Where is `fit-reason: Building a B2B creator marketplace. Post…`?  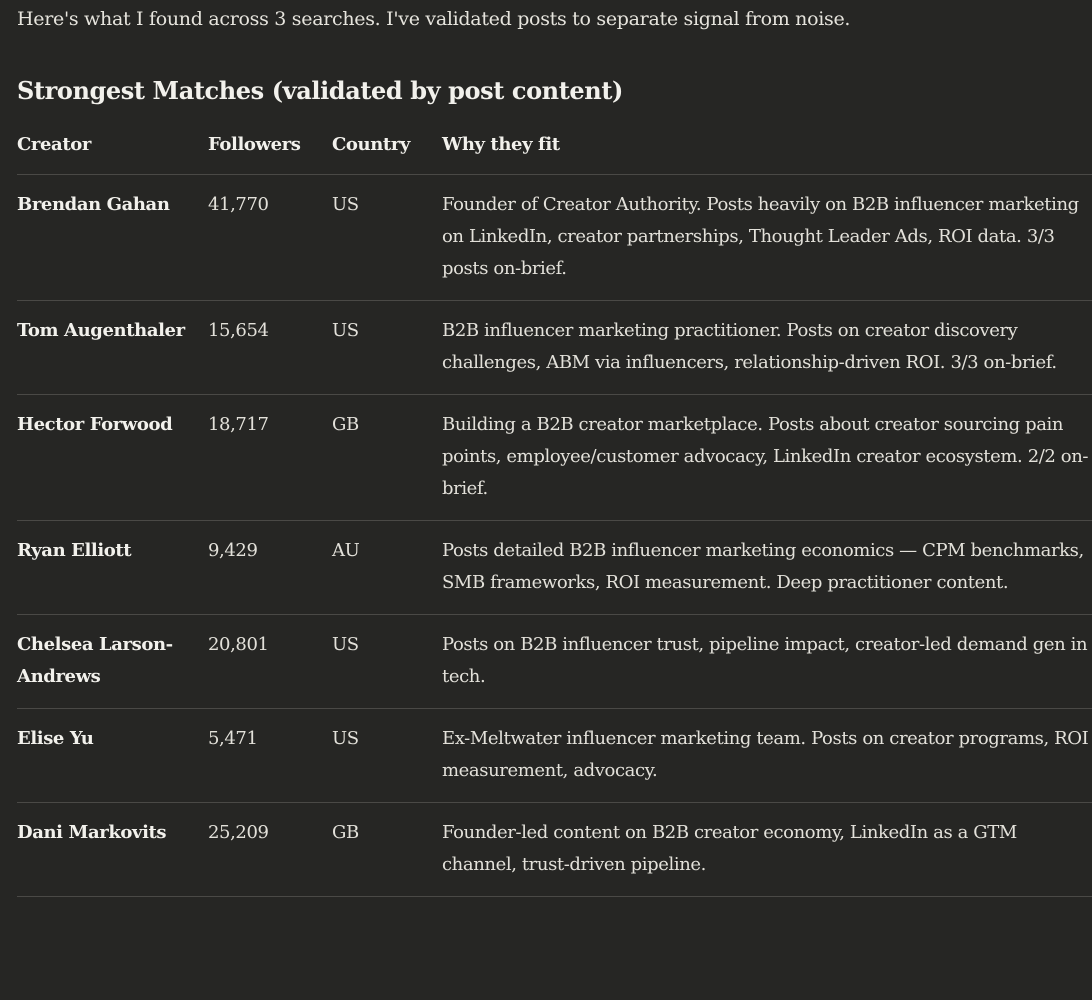
fit-reason: Building a B2B creator marketplace. Post… is located at coordinates (767, 457).